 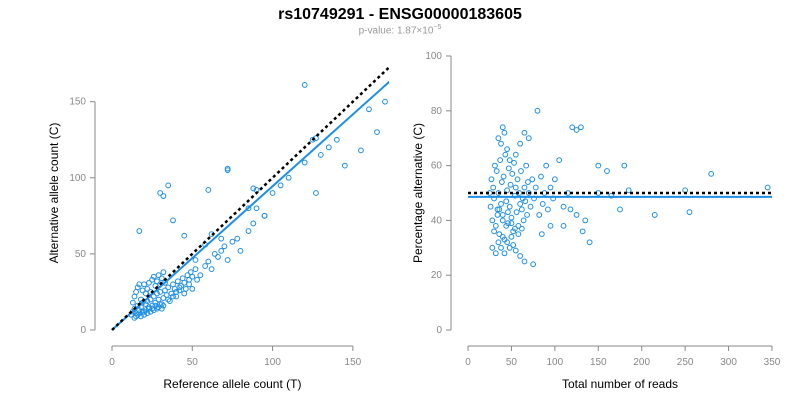 I want to click on right-x-tick-label: 0, so click(x=468, y=362).